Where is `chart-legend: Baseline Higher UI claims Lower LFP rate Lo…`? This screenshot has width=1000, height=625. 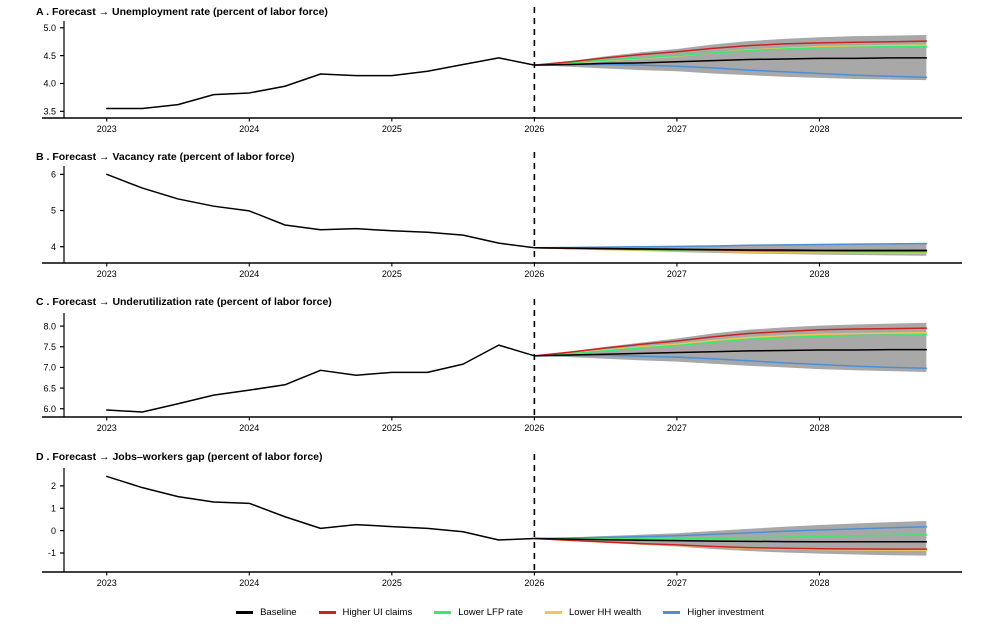 chart-legend: Baseline Higher UI claims Lower LFP rate Lo… is located at coordinates (500, 612).